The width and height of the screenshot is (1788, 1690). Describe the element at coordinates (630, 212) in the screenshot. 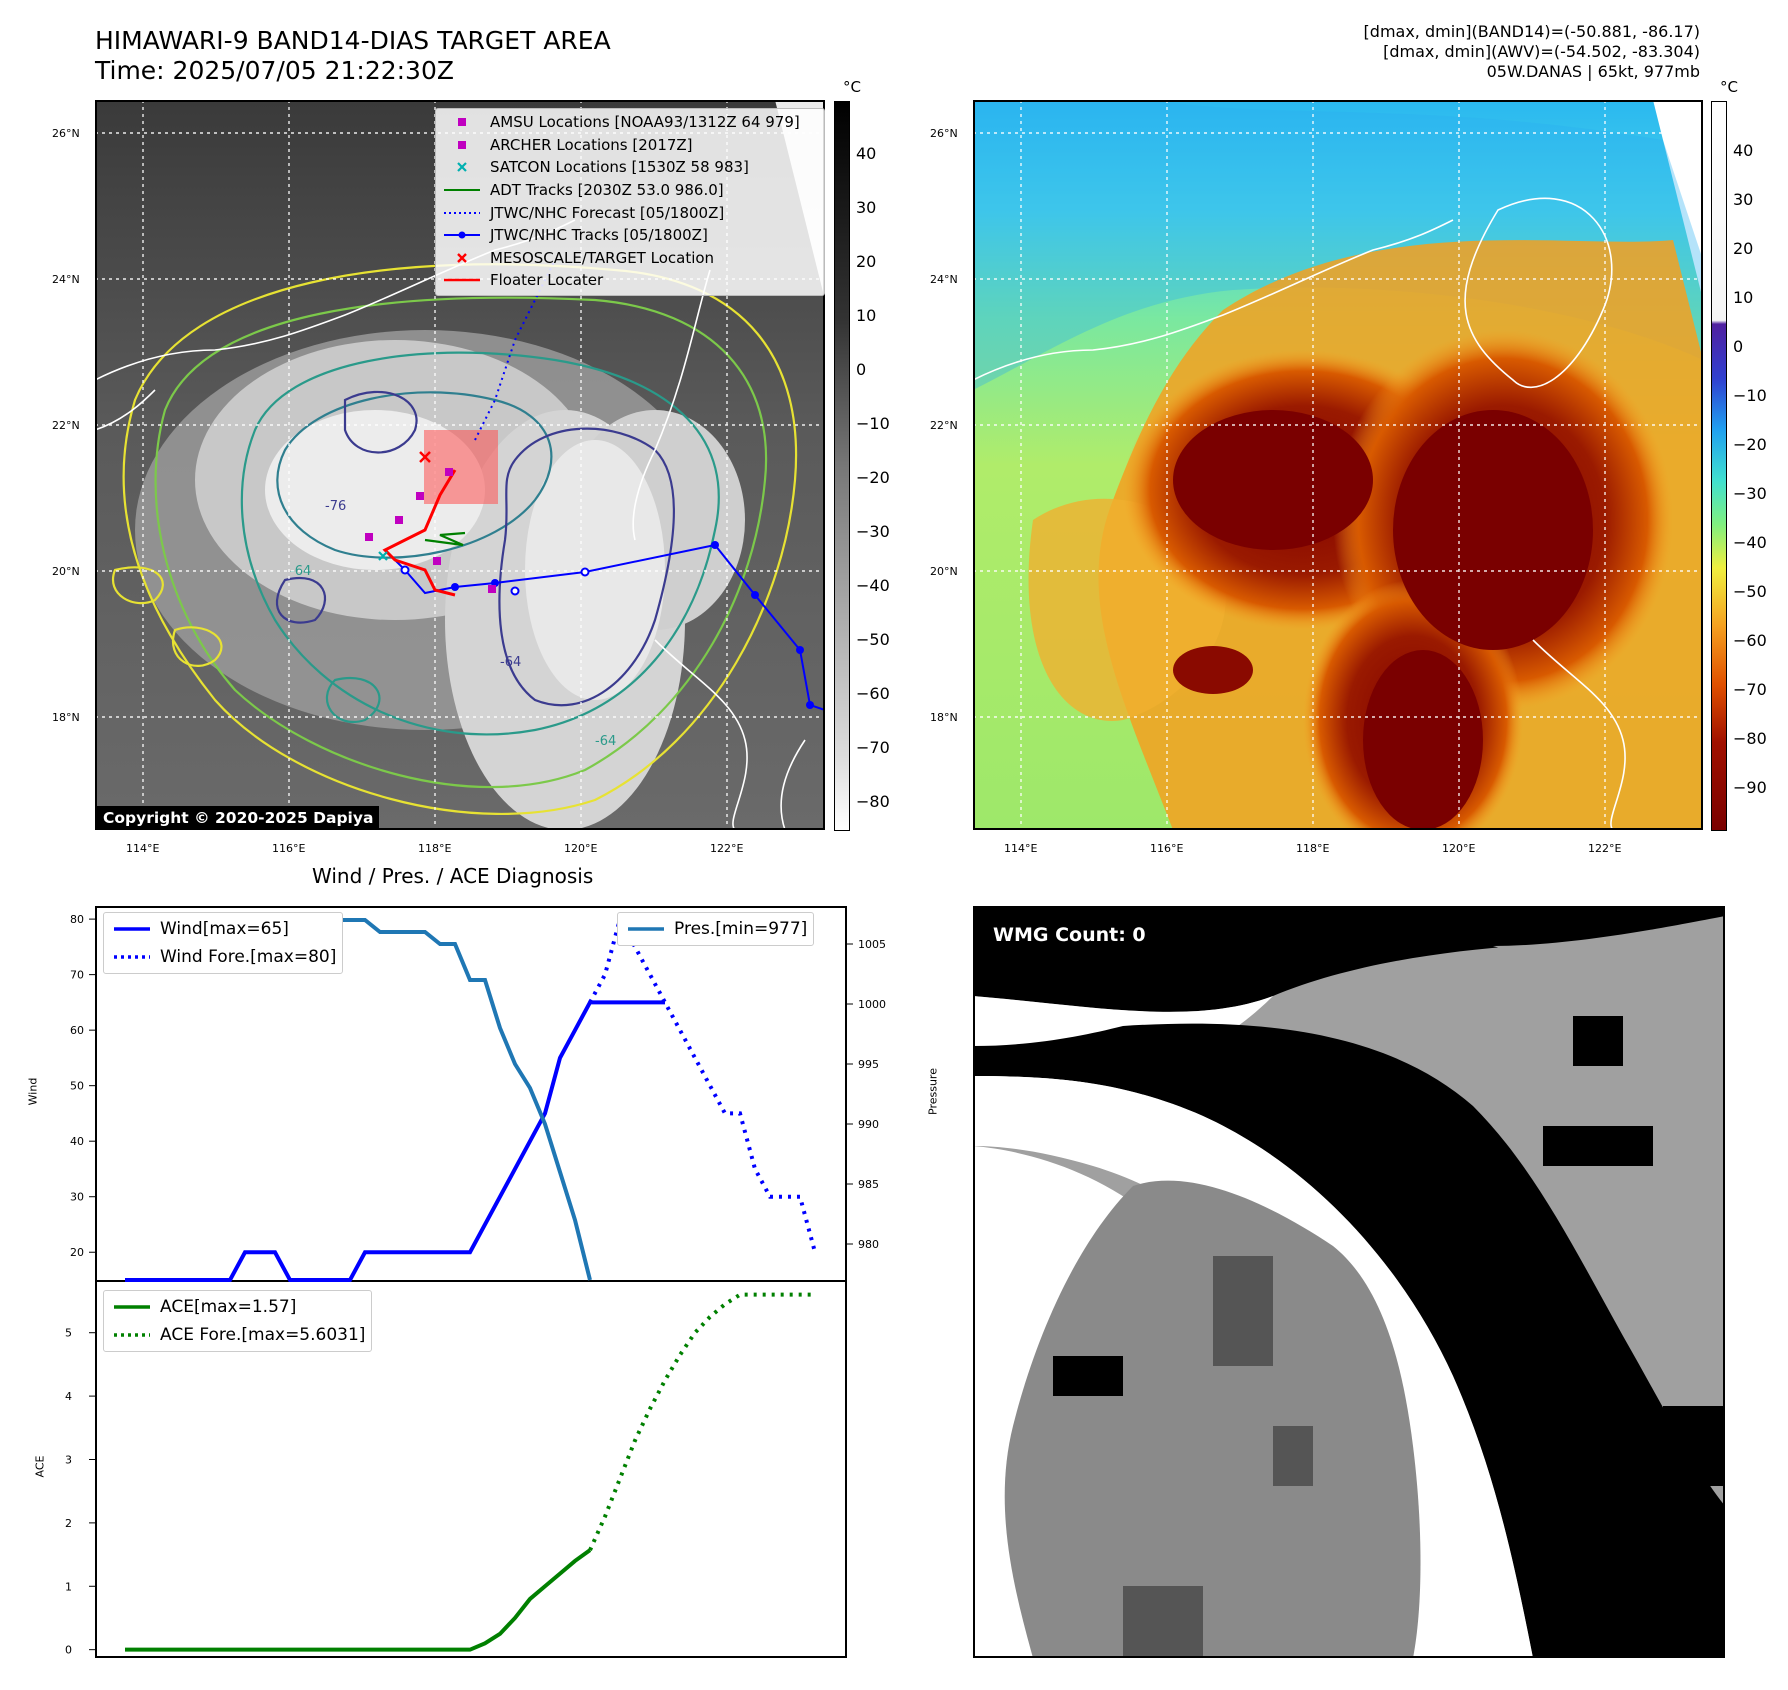

I see `legend-item-forecast: JTWC/NHC Forecast [05/1800Z]` at that location.